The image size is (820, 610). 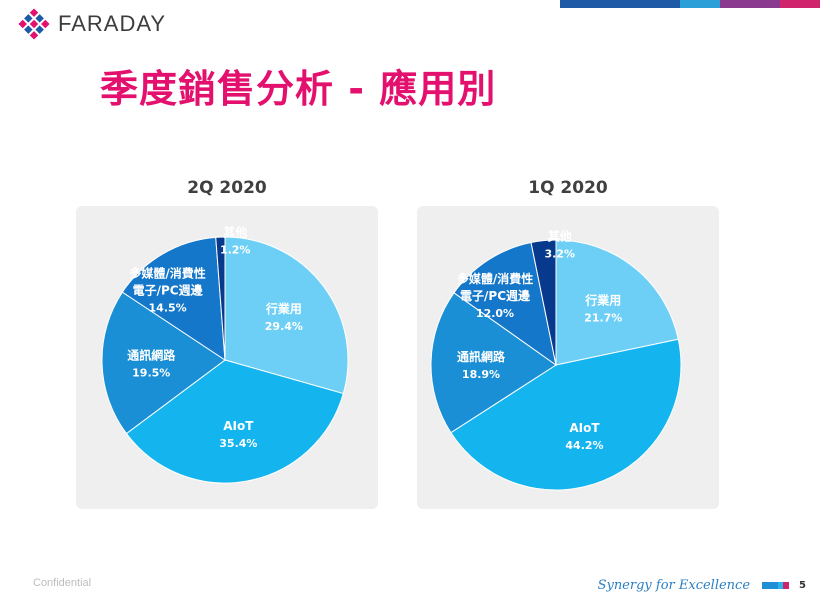 What do you see at coordinates (559, 254) in the screenshot?
I see `slice-value-其他: 3.2%` at bounding box center [559, 254].